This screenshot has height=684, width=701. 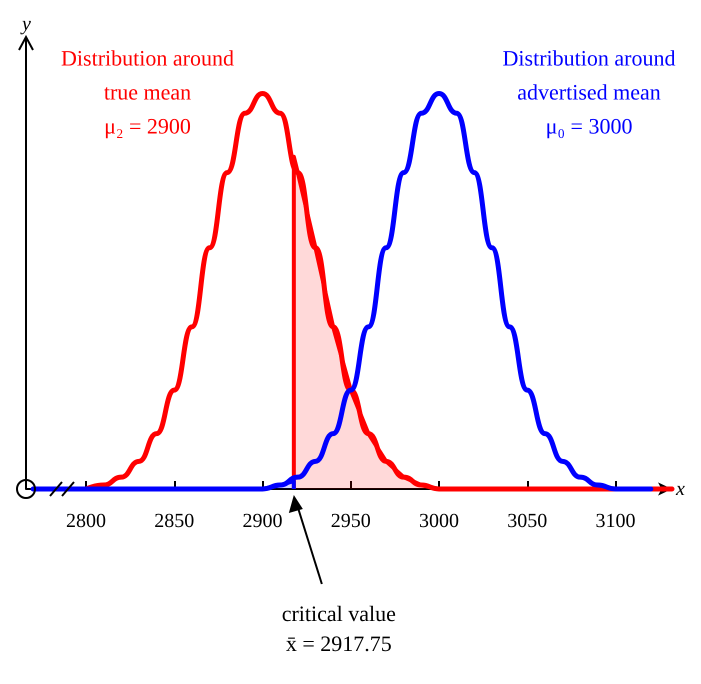 I want to click on x-tick-label: 3000, so click(x=439, y=521).